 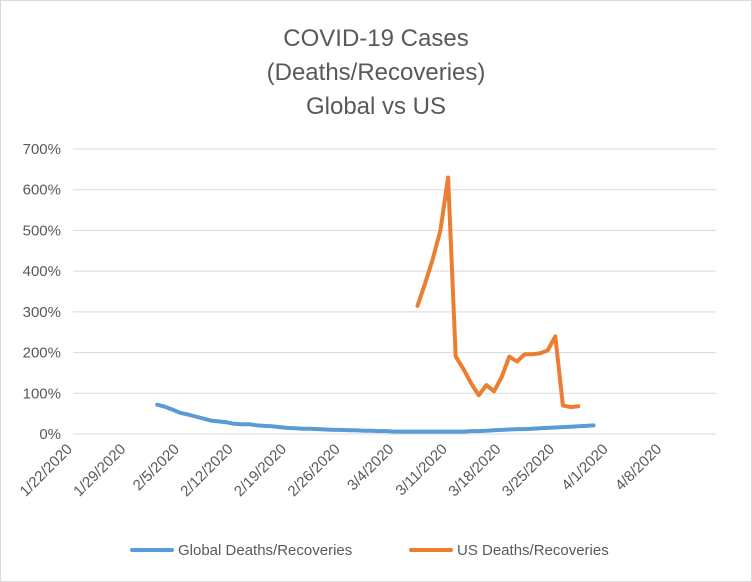 I want to click on legend-label-us: US Deaths/Recoveries, so click(x=533, y=550).